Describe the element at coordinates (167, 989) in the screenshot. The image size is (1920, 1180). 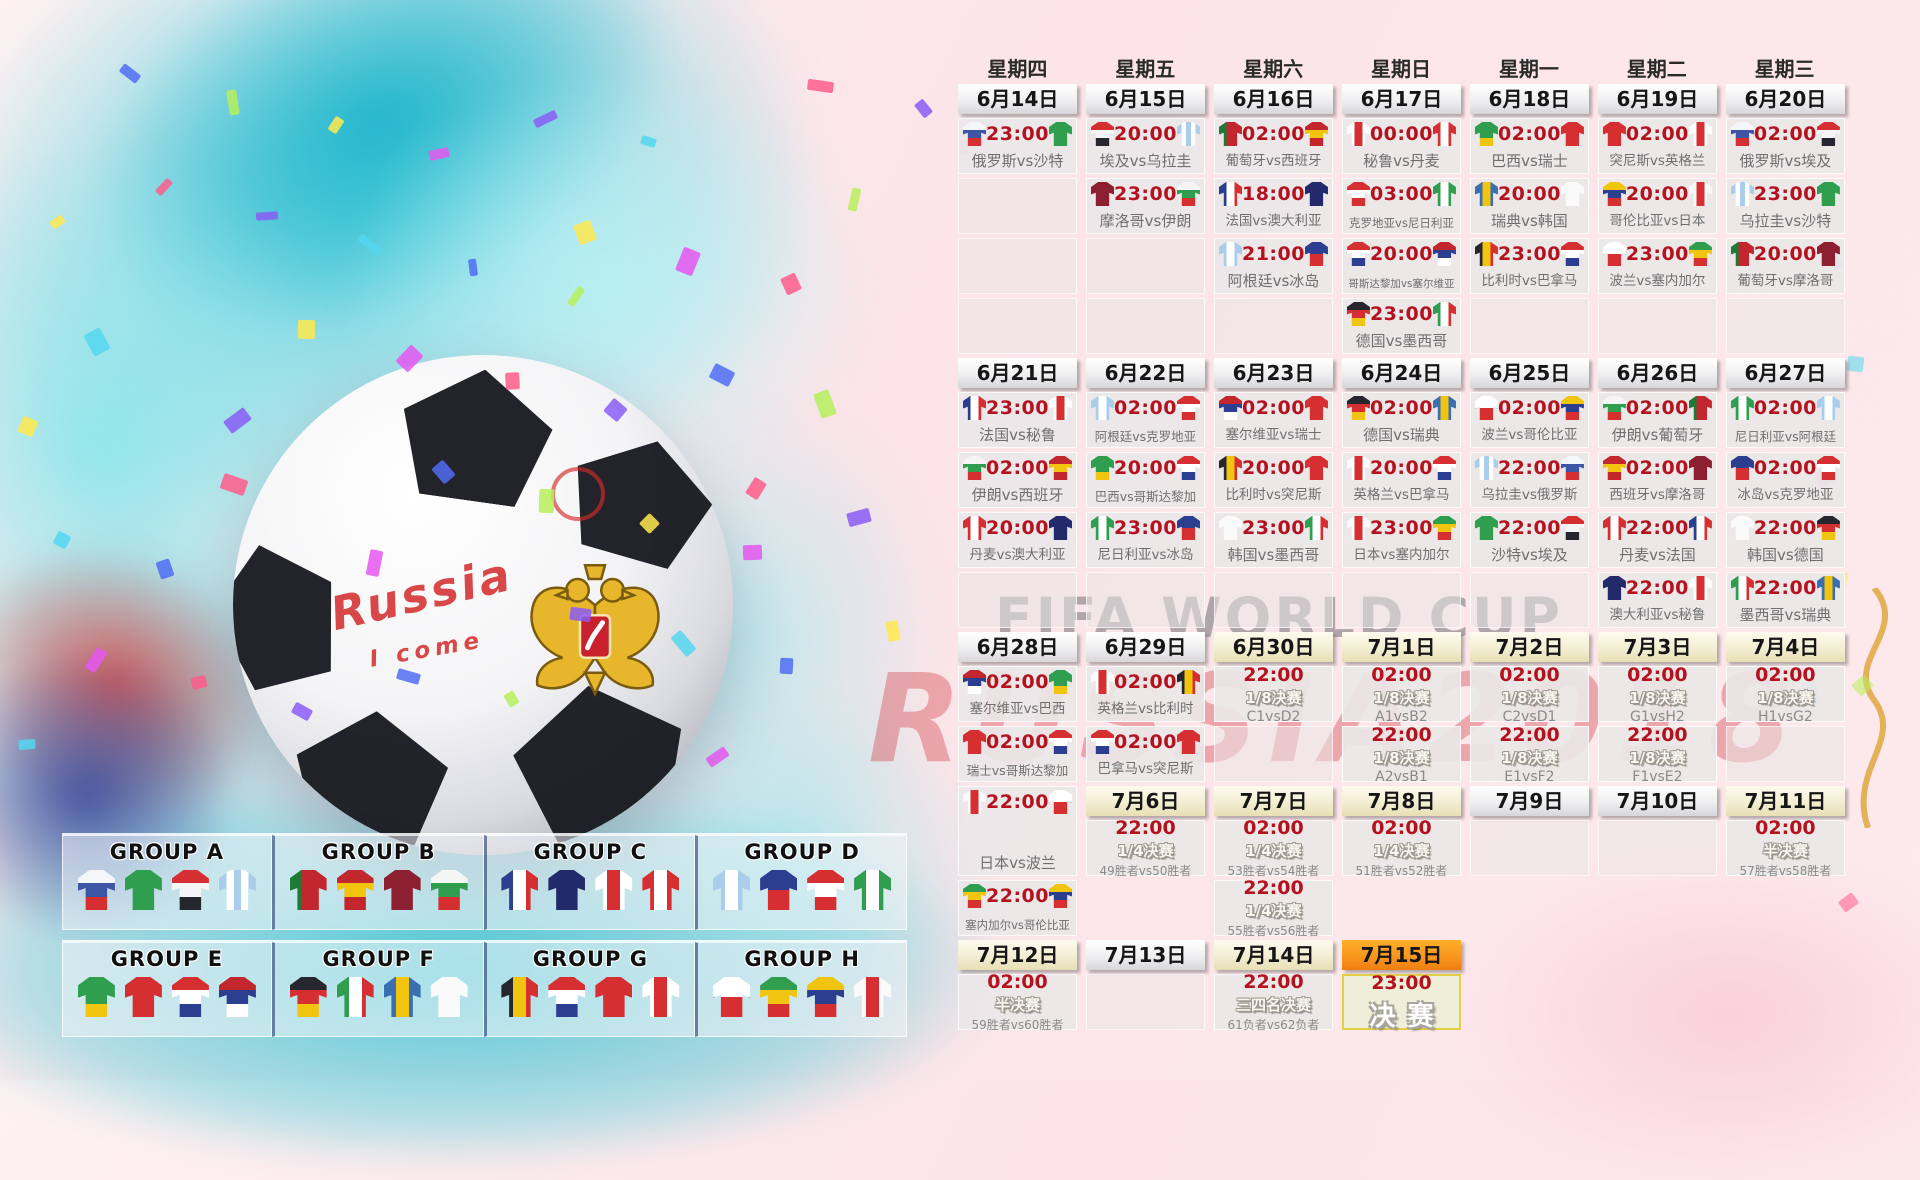
I see `group-box-e: GROUP E` at that location.